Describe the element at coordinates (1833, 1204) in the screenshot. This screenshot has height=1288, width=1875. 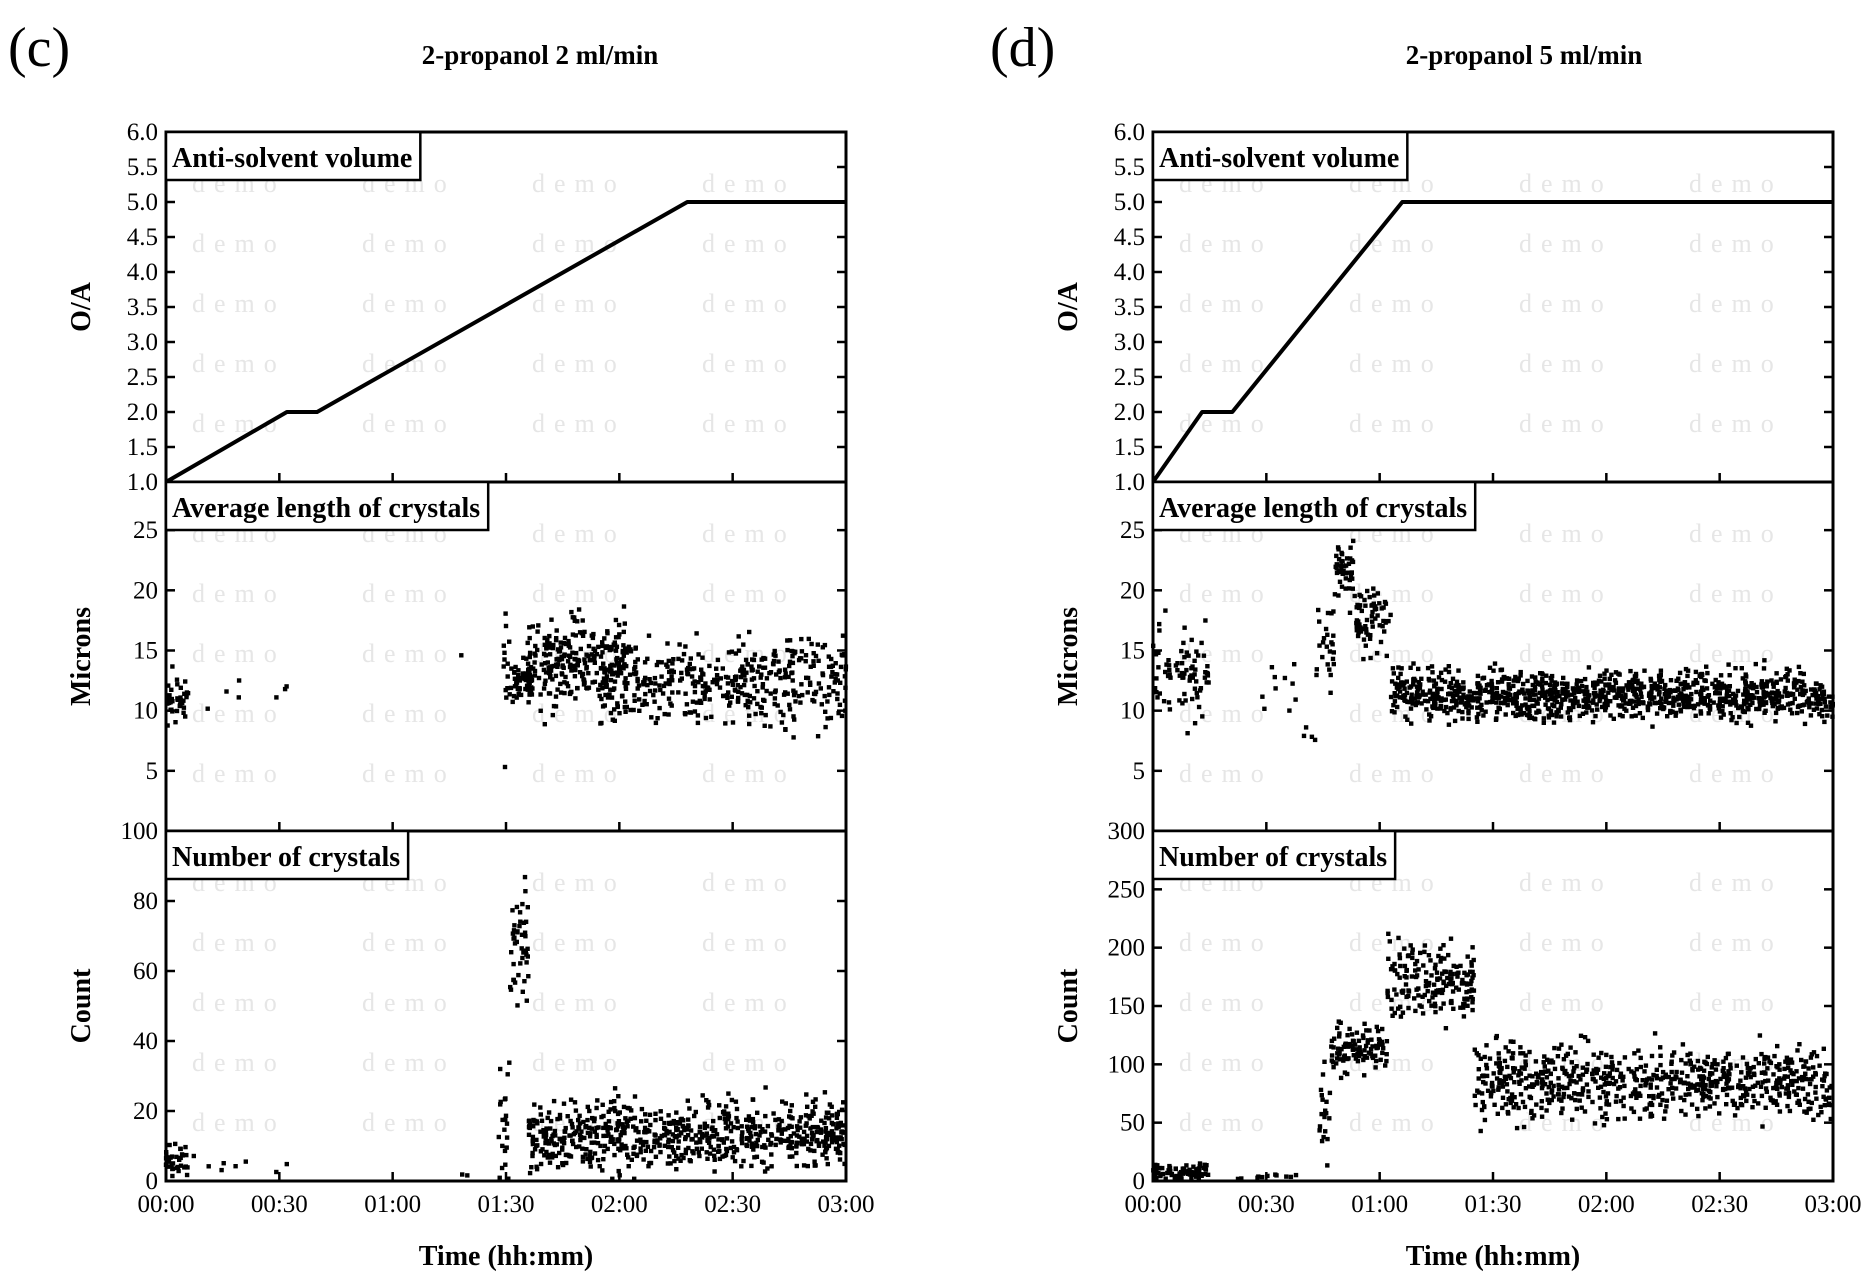
I see `x-tick-label: 03:00` at that location.